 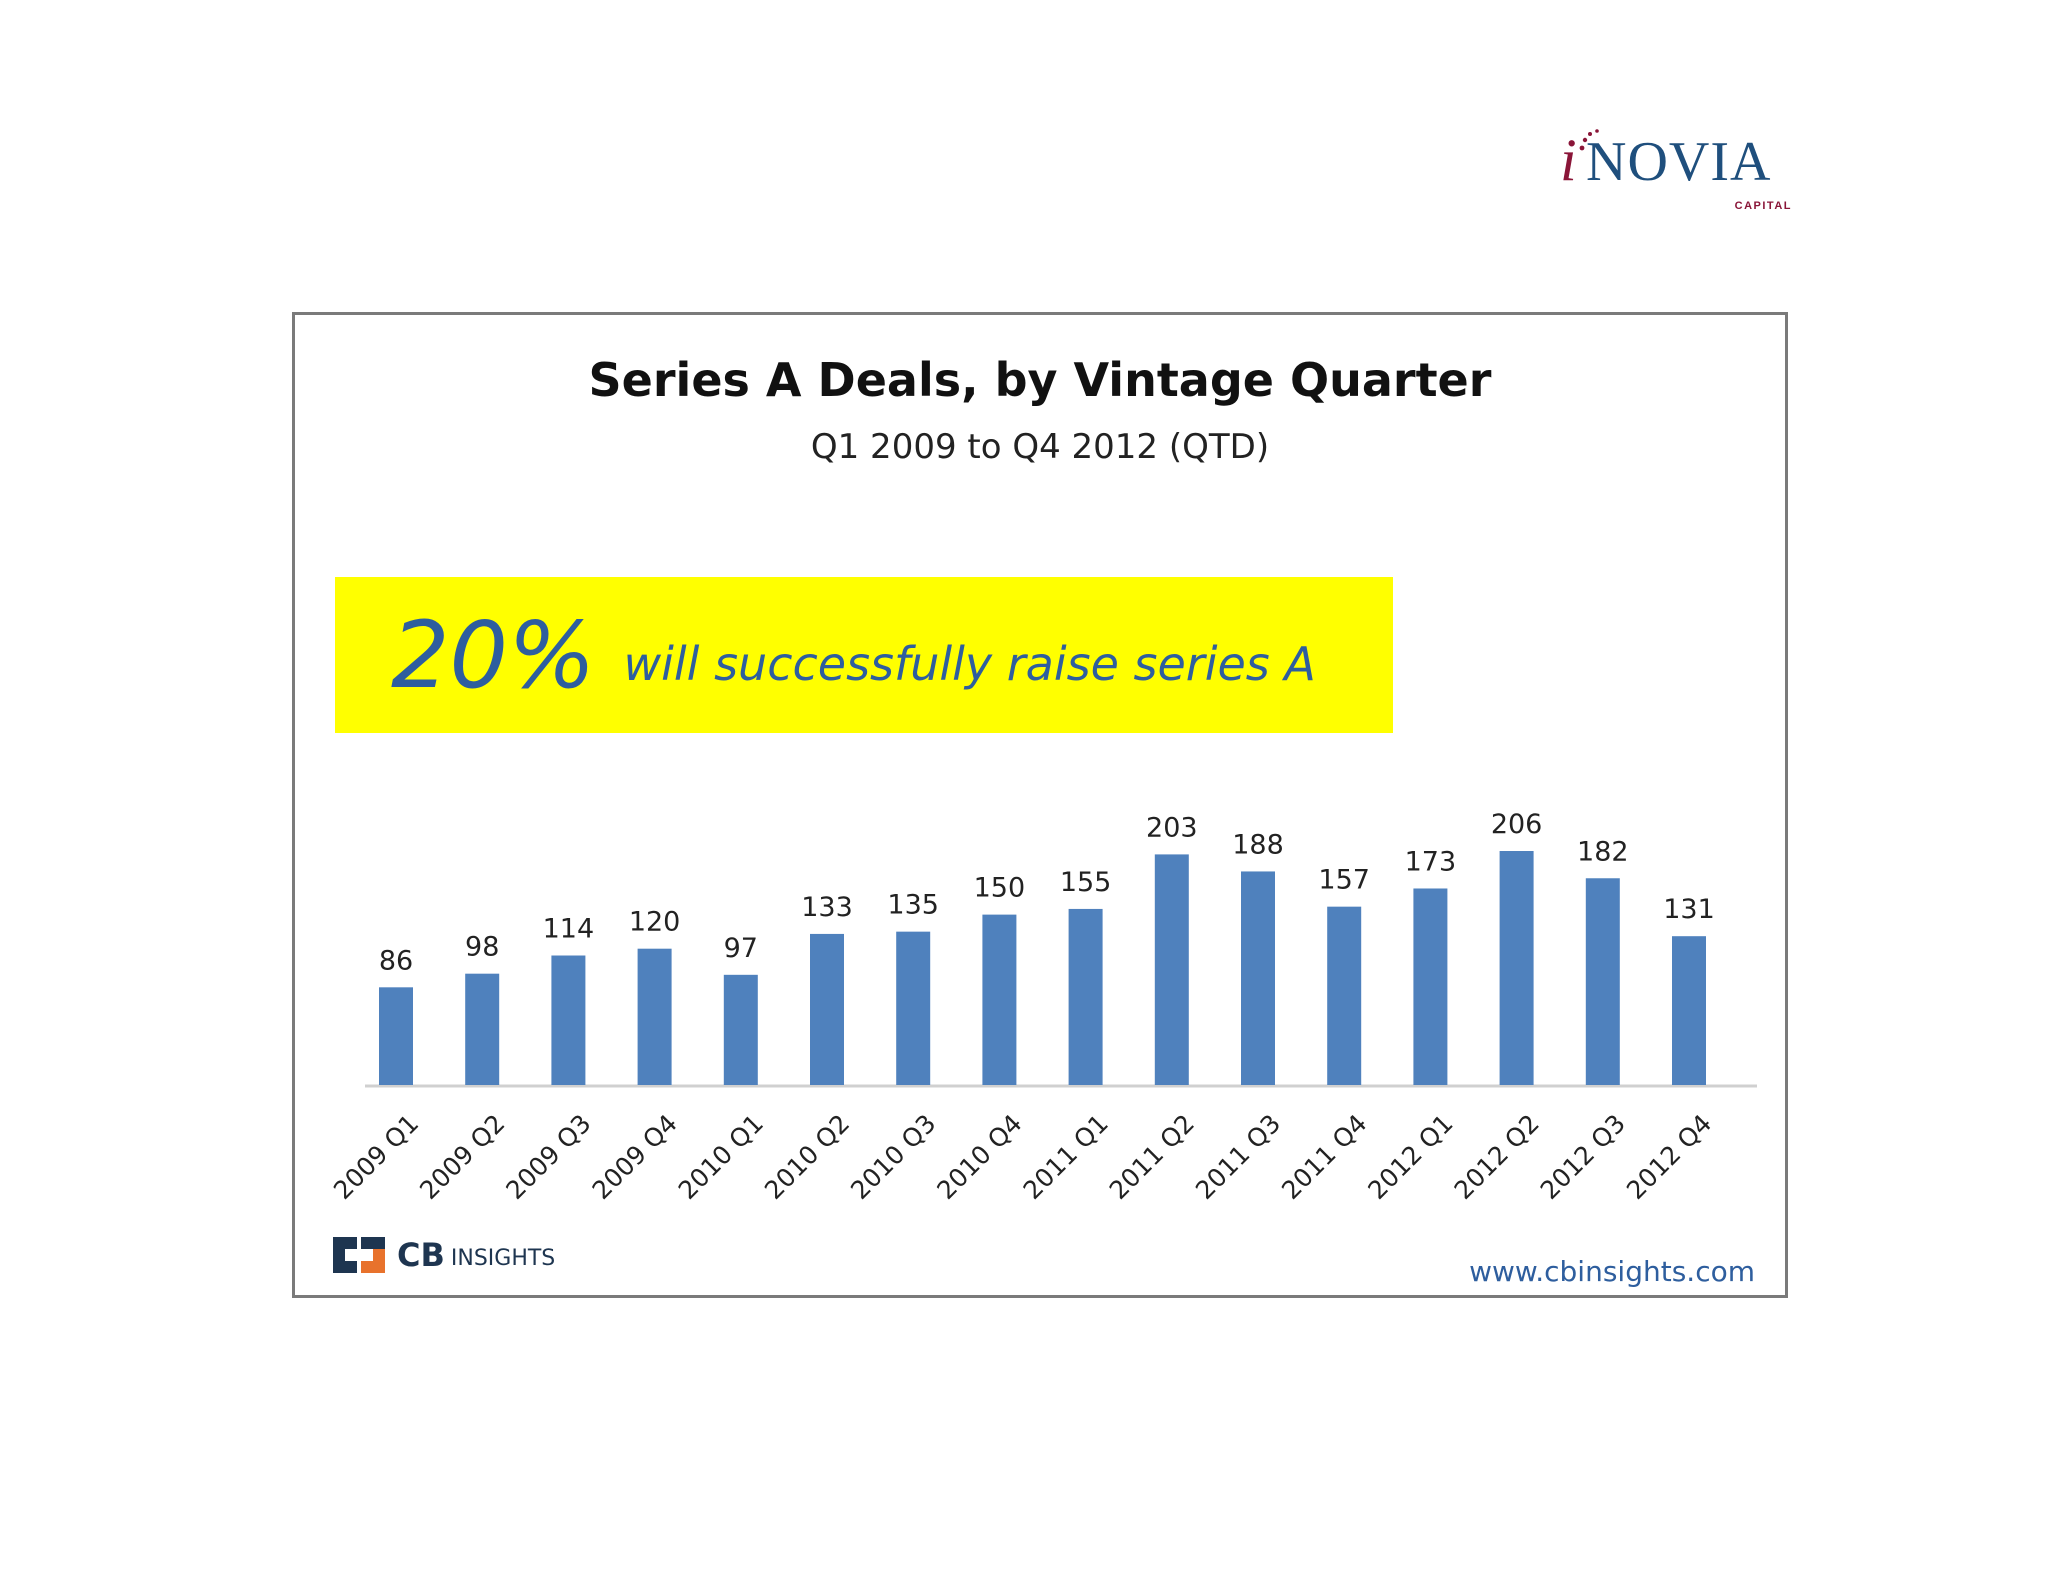 I want to click on data-label: 182, so click(x=1603, y=851).